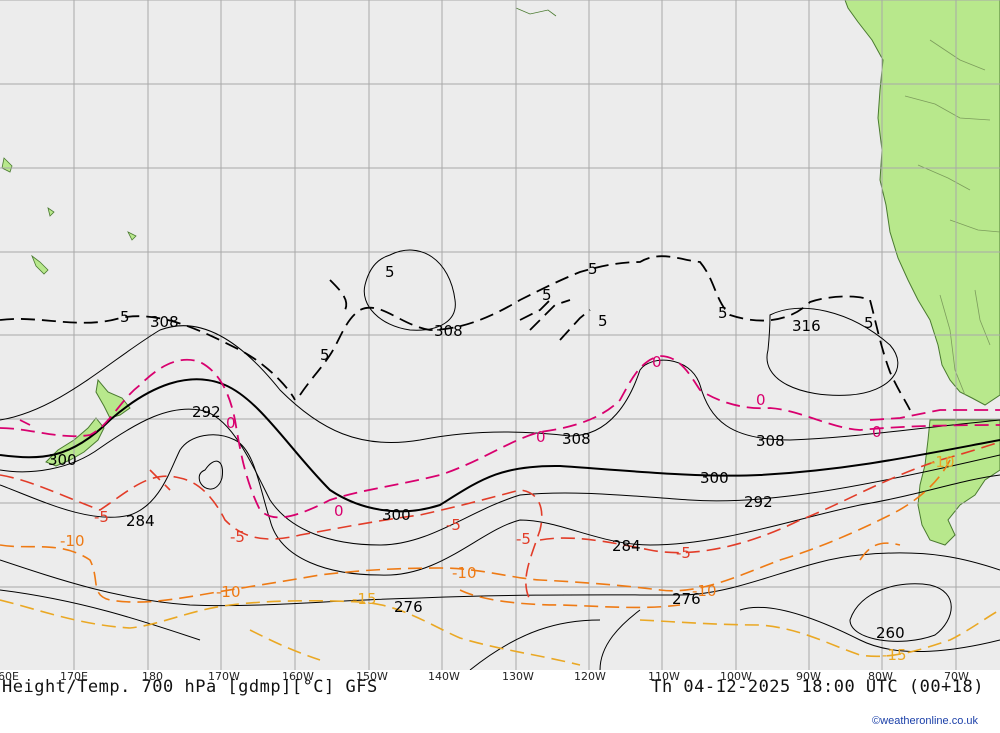 The image size is (1000, 733). What do you see at coordinates (298, 676) in the screenshot?
I see `lon-label: 160W` at bounding box center [298, 676].